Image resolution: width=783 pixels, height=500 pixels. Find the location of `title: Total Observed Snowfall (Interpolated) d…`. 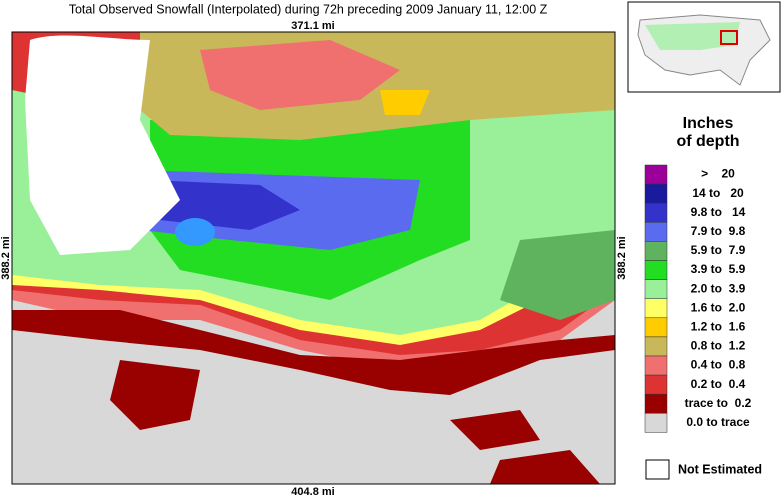

title: Total Observed Snowfall (Interpolated) d… is located at coordinates (308, 9).